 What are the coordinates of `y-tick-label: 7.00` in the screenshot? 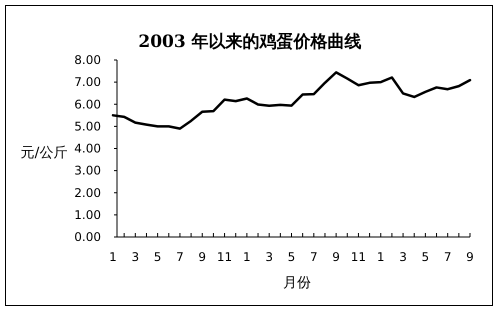 It's located at (87, 82).